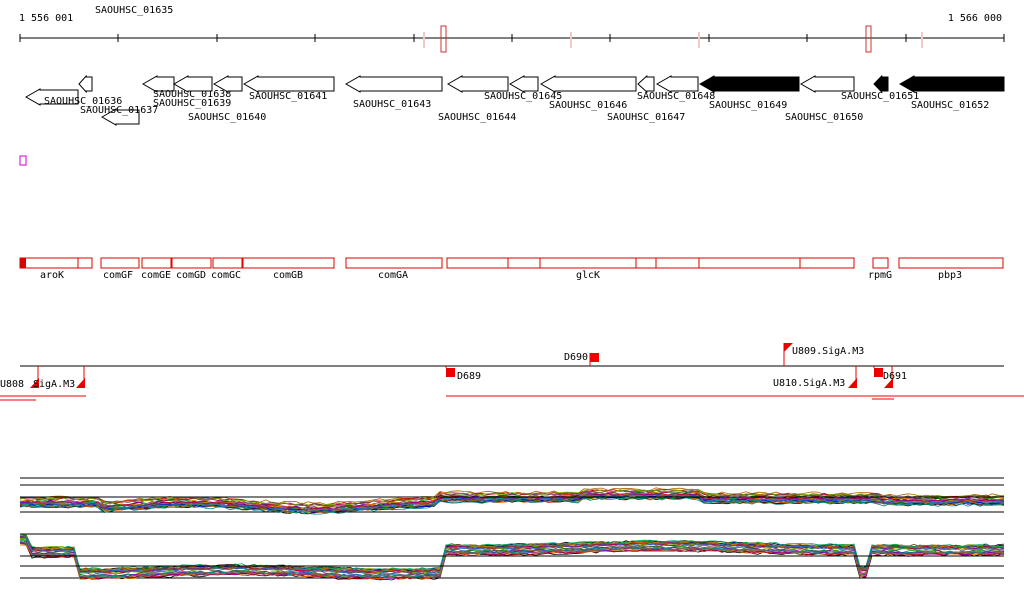 This screenshot has width=1024, height=611. Describe the element at coordinates (950, 105) in the screenshot. I see `gene-label: SAOUHSC_01652` at that location.